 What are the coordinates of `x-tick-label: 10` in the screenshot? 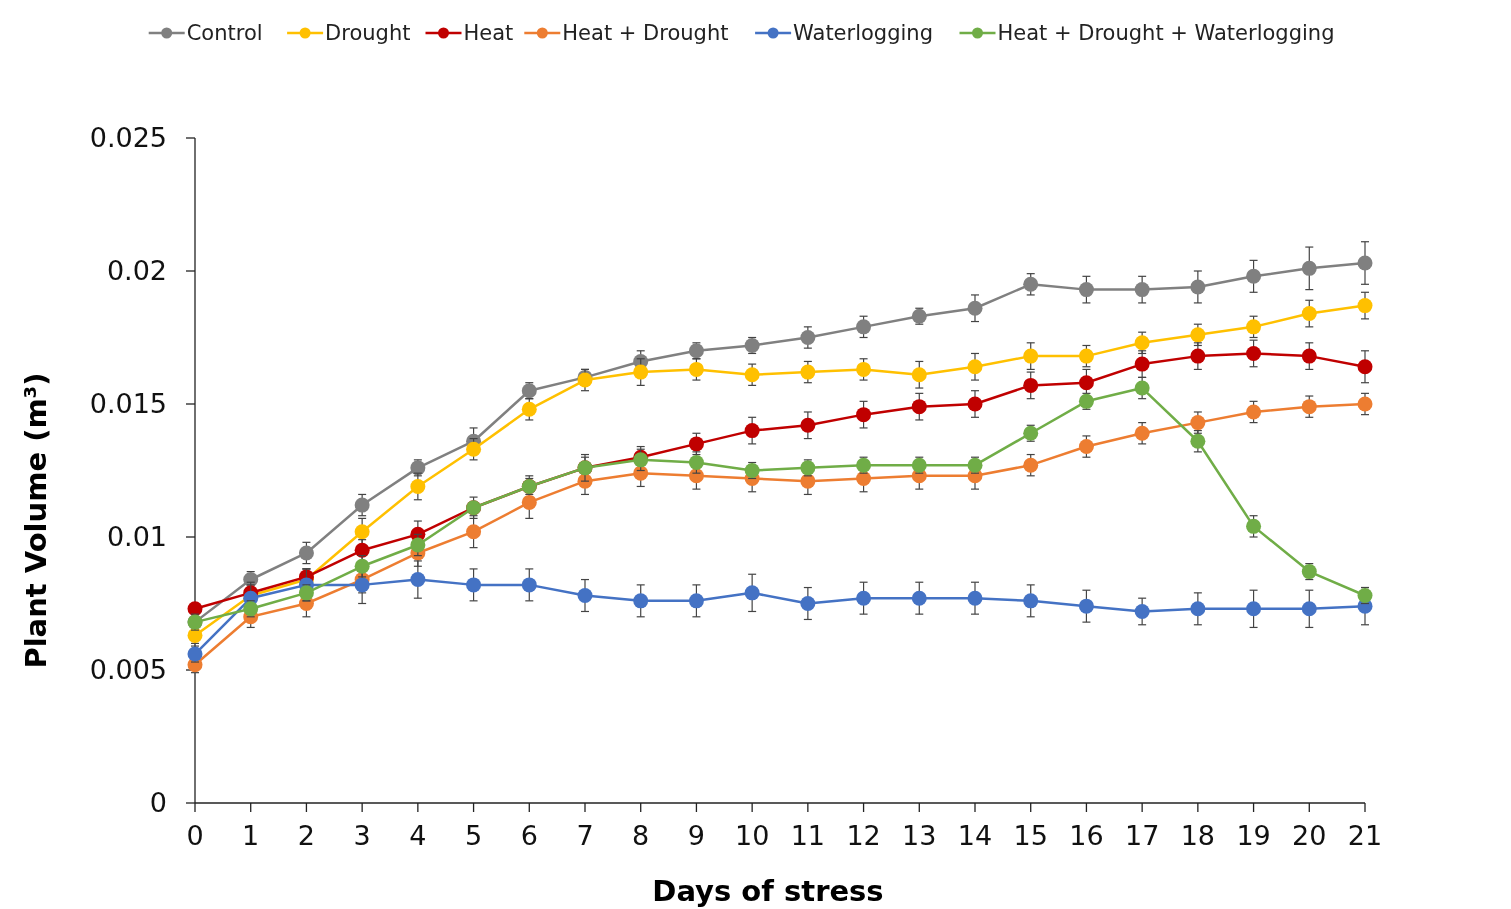 It's located at (752, 835).